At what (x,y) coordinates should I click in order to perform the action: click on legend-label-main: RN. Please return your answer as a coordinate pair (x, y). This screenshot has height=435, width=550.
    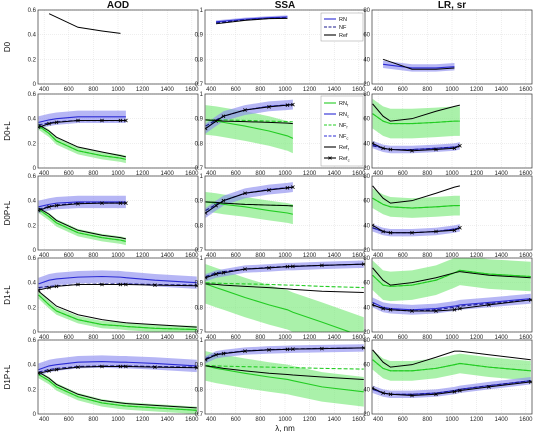
    Looking at the image, I should click on (343, 115).